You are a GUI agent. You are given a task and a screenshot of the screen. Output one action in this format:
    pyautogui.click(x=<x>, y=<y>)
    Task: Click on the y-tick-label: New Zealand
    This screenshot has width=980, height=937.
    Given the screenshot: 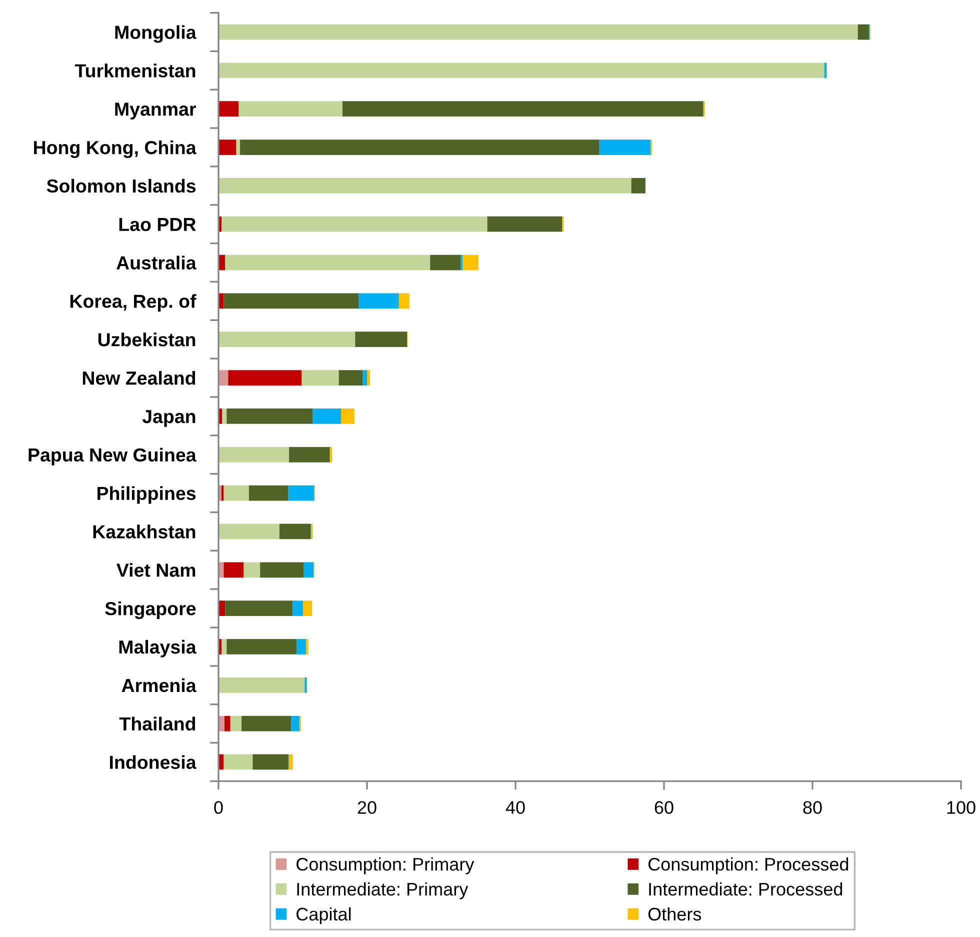 What is the action you would take?
    pyautogui.click(x=139, y=377)
    